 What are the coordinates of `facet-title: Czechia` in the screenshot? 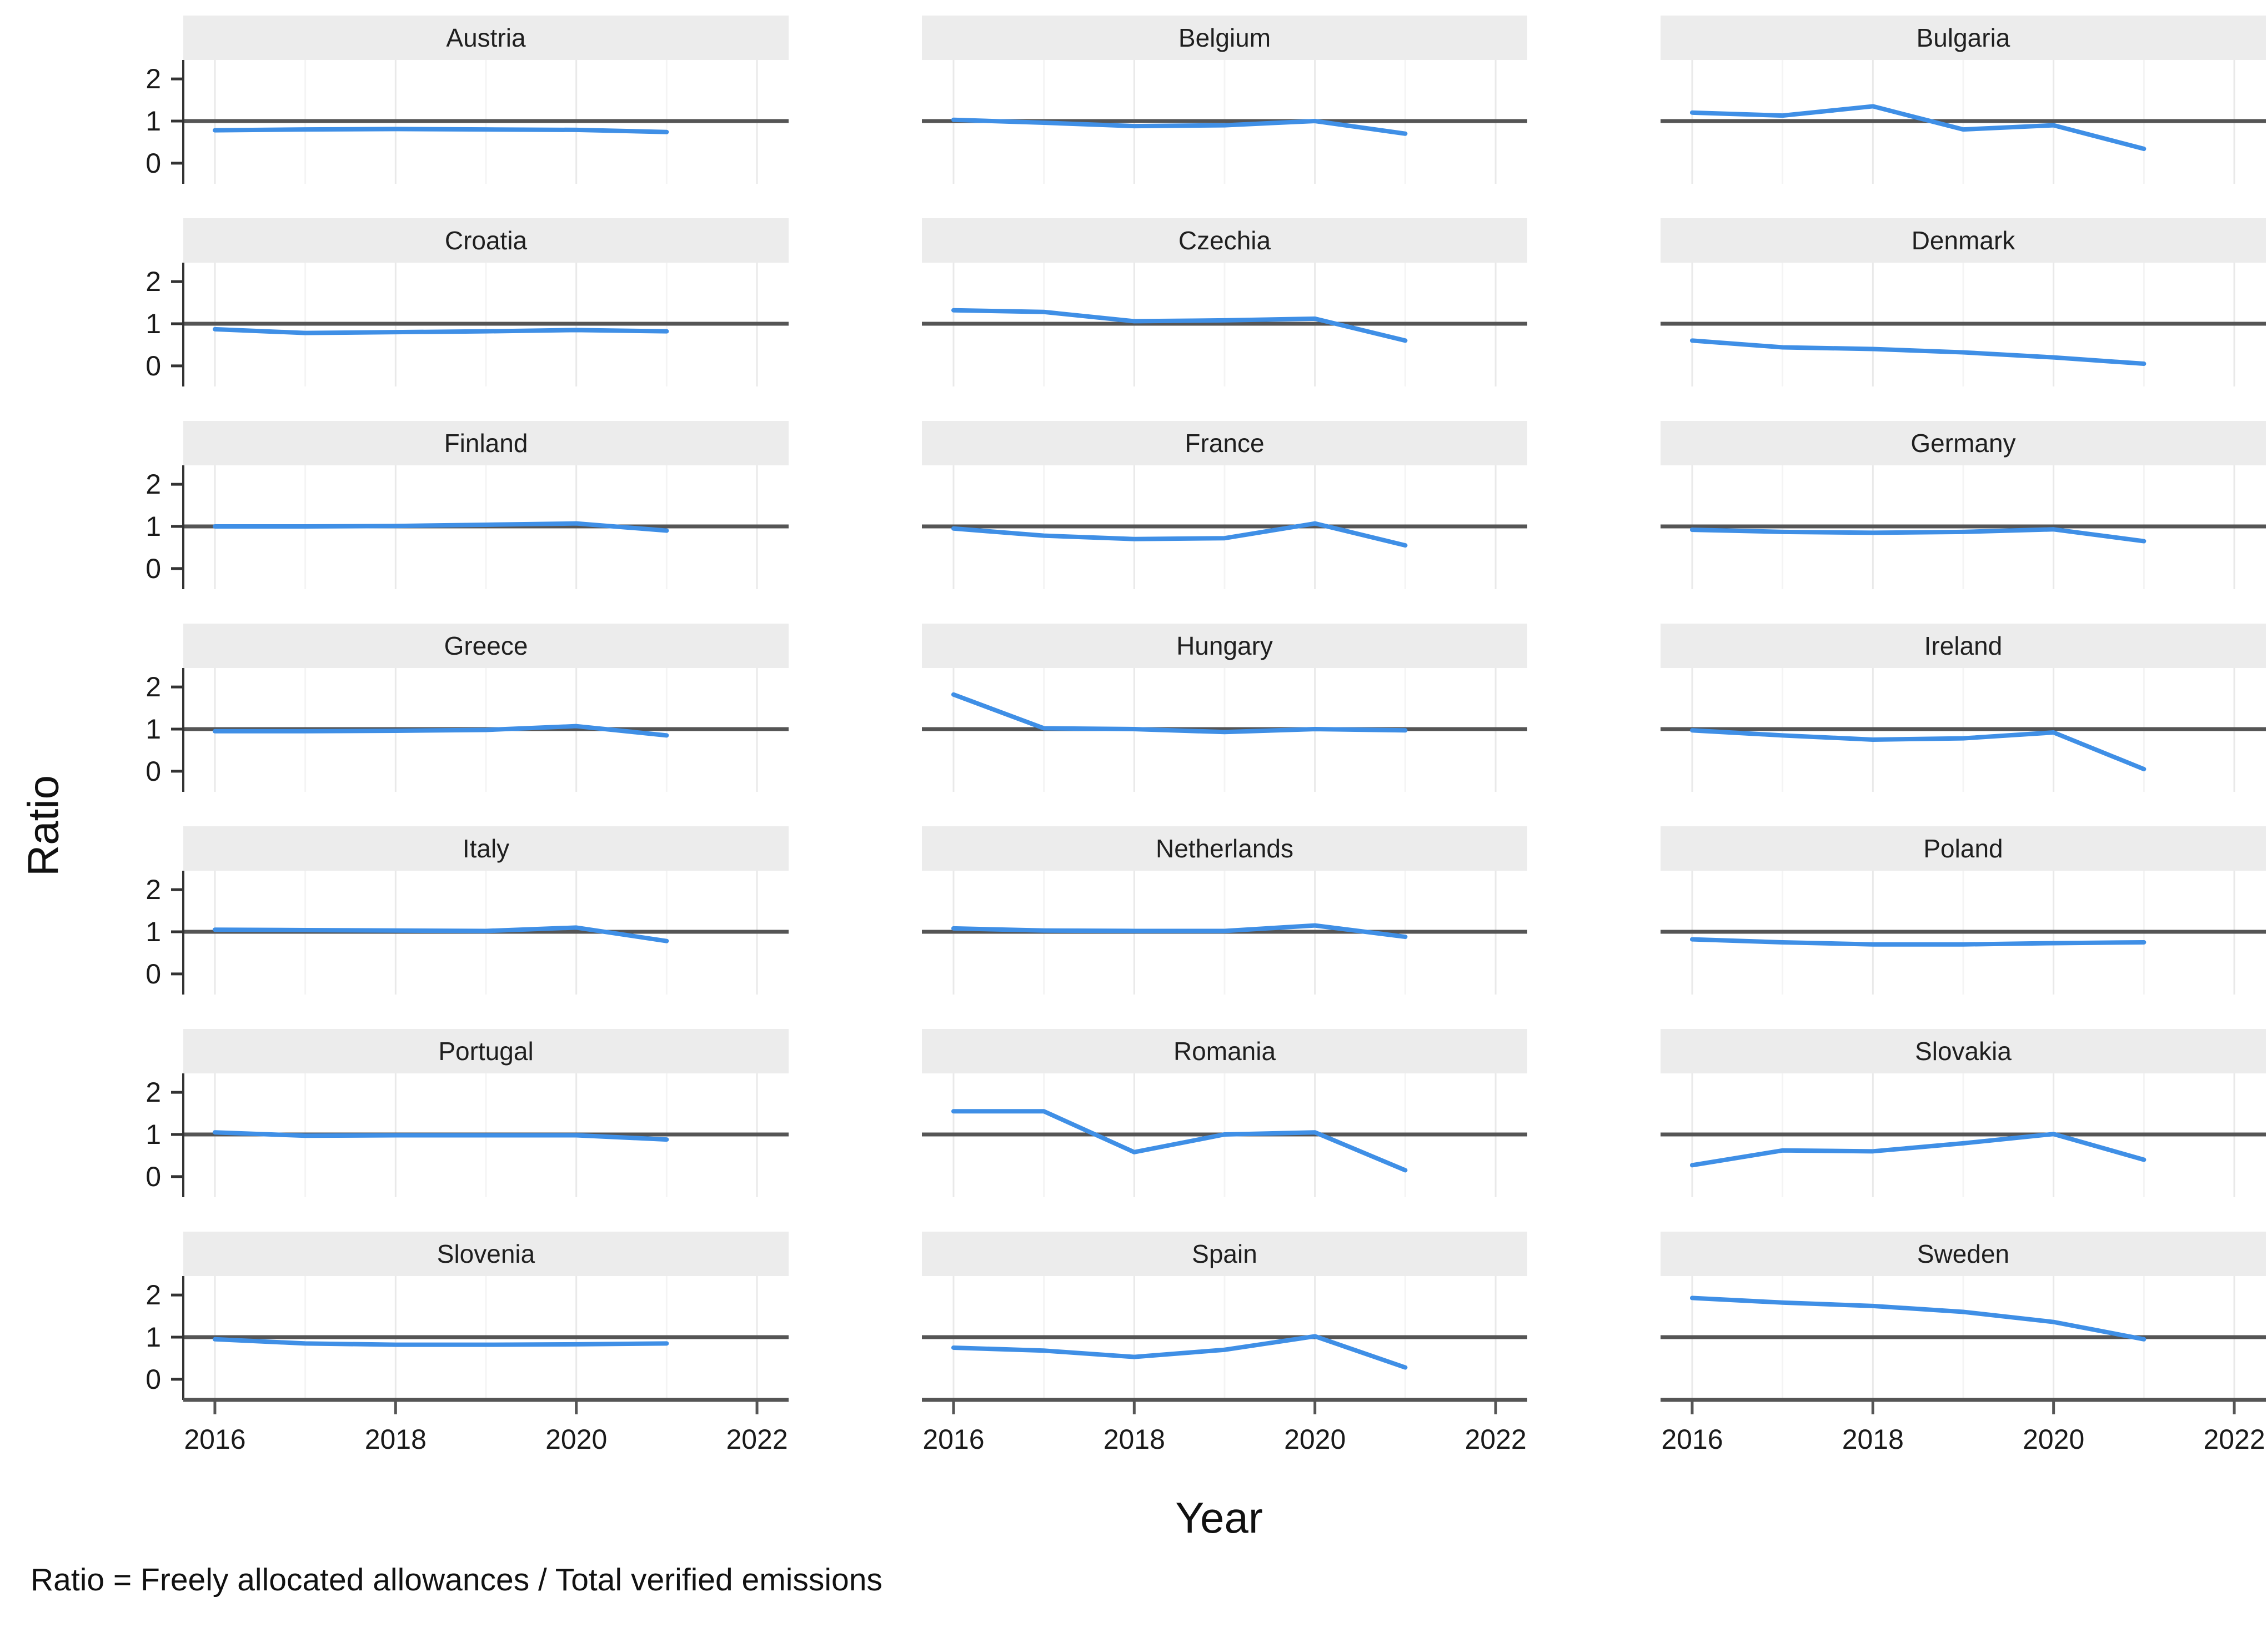 It's located at (1225, 241).